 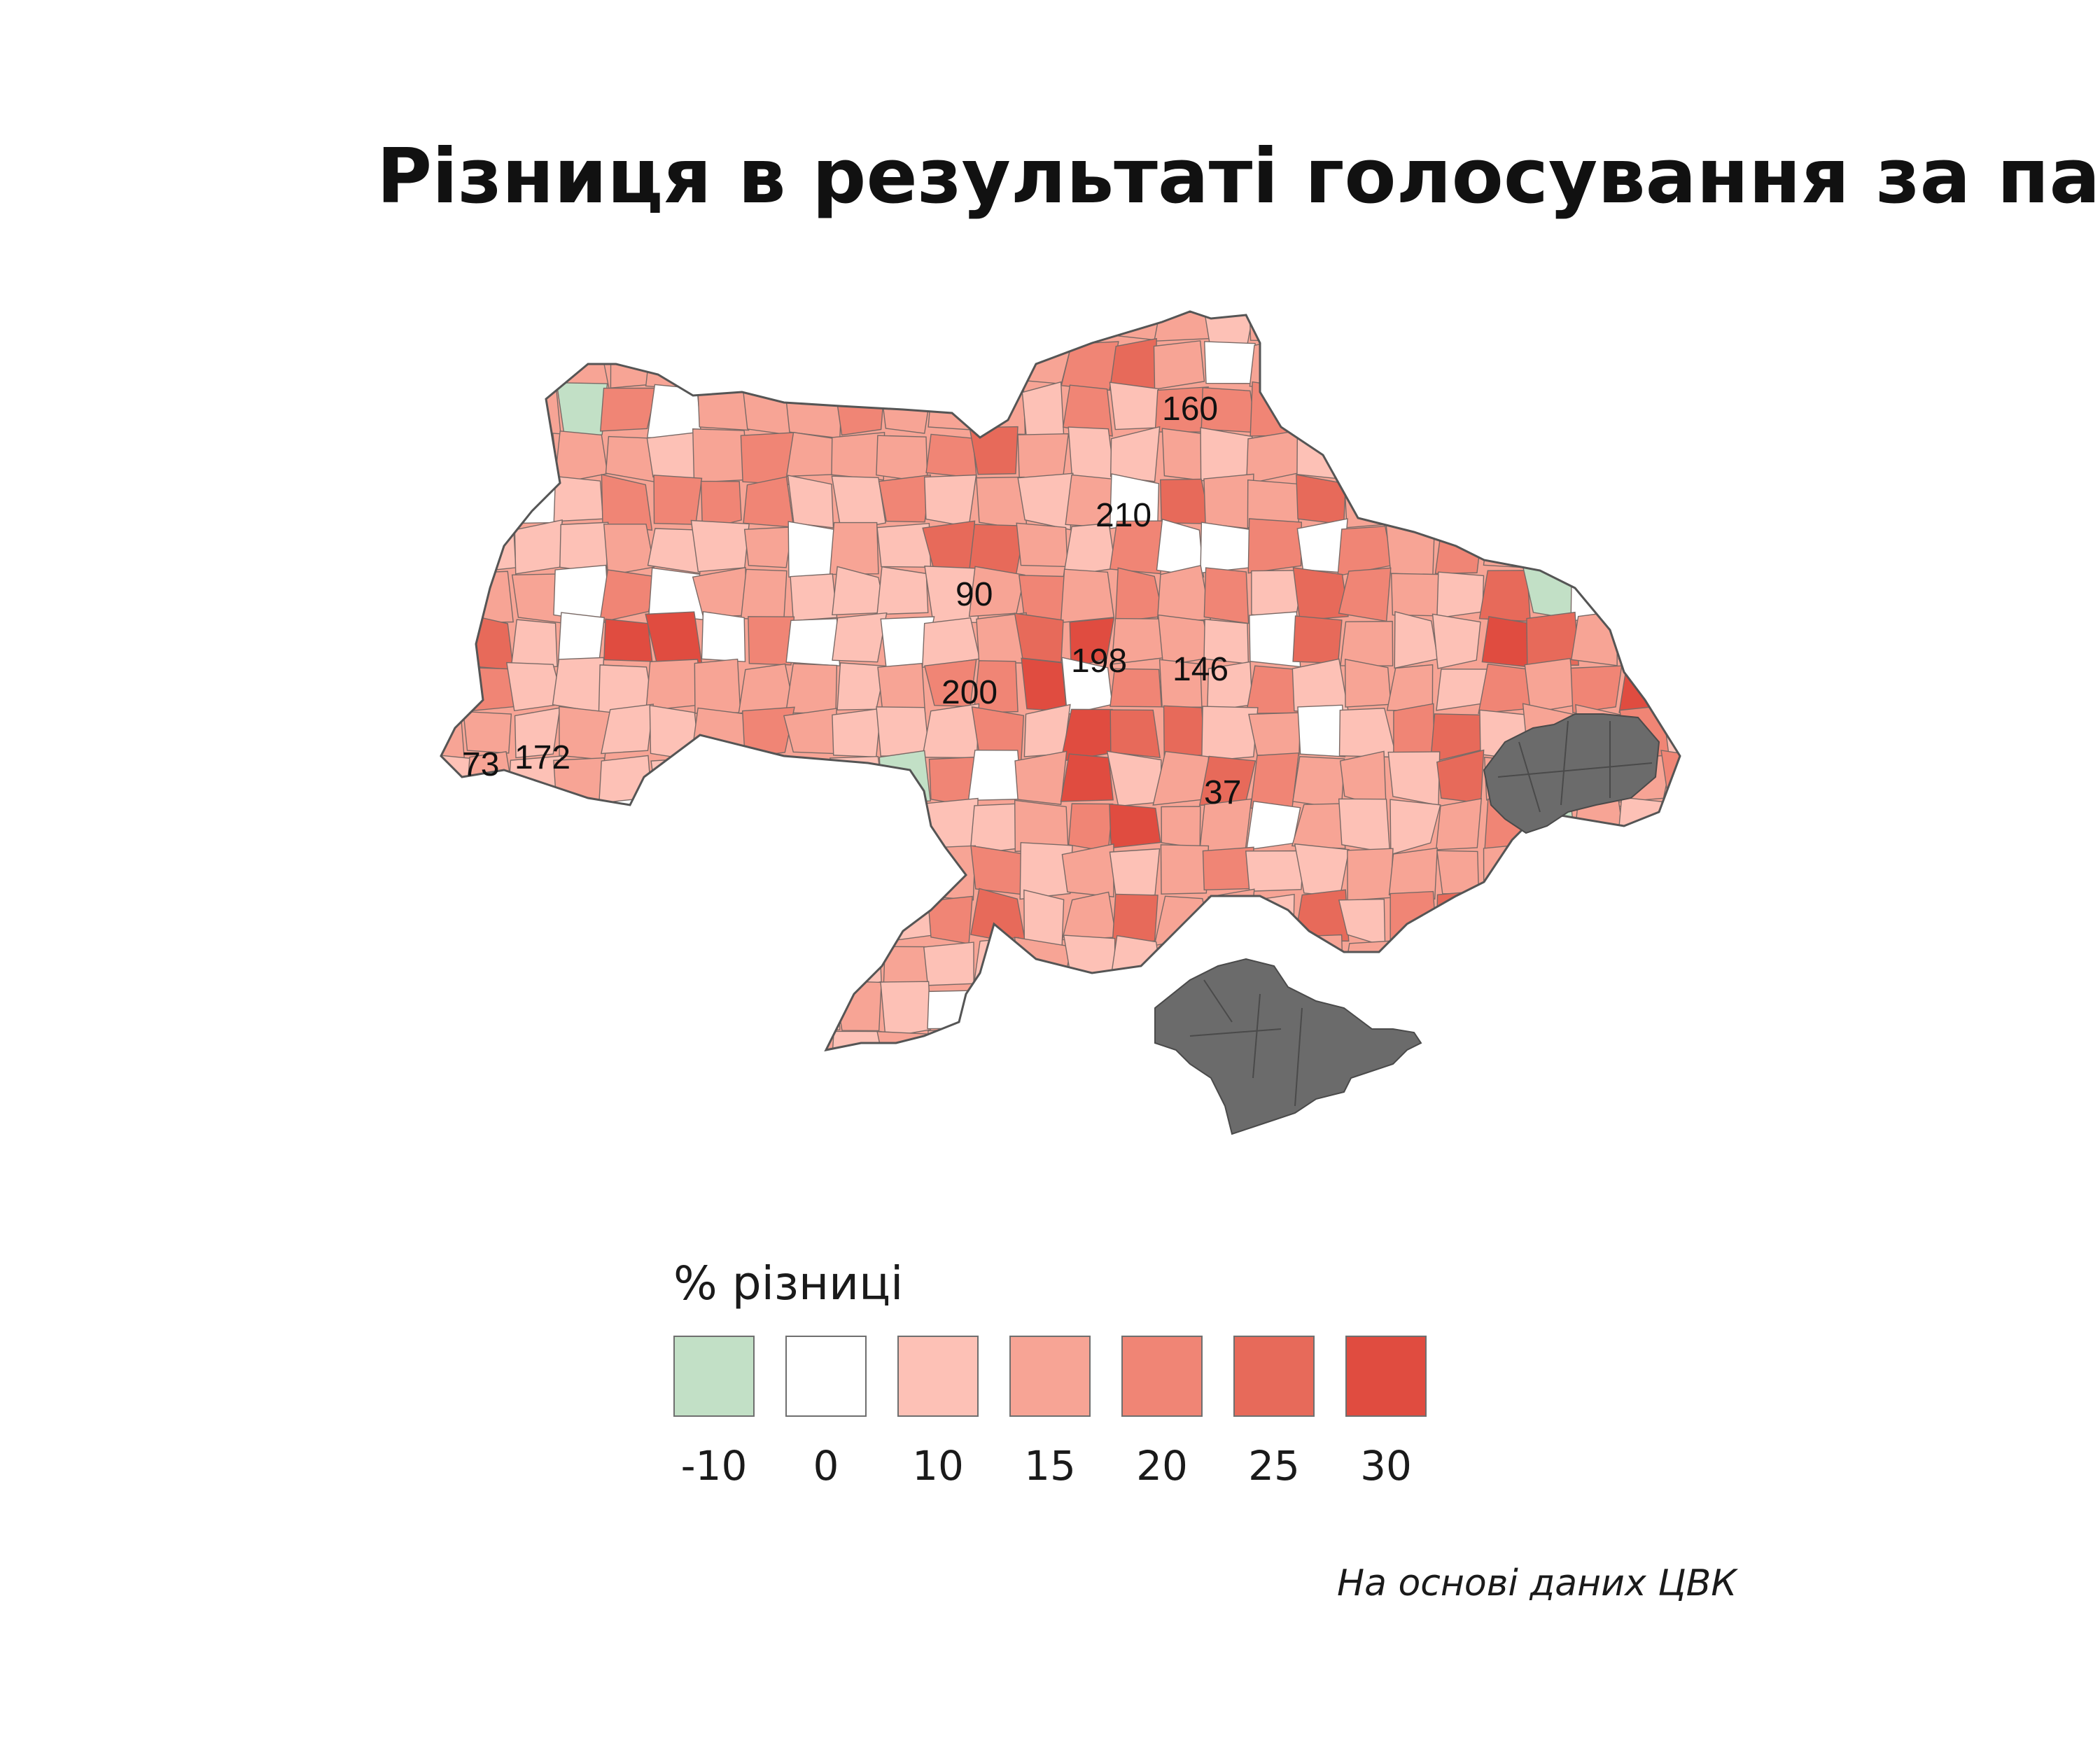 What do you see at coordinates (826, 1466) in the screenshot?
I see `legend-label: 0` at bounding box center [826, 1466].